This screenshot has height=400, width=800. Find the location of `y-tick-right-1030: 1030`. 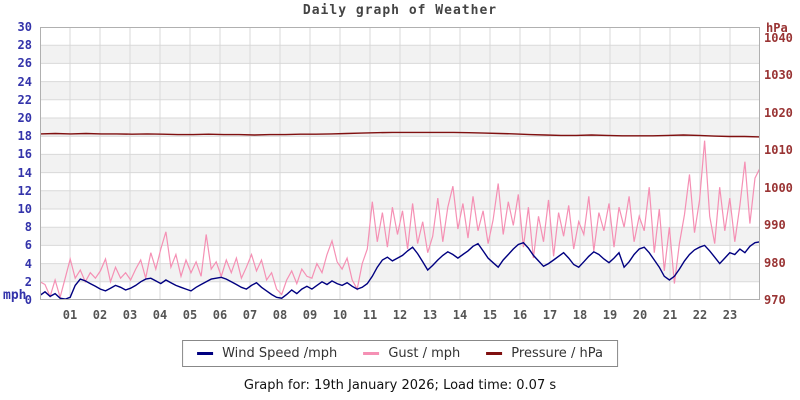

y-tick-right-1030: 1030 is located at coordinates (778, 75).